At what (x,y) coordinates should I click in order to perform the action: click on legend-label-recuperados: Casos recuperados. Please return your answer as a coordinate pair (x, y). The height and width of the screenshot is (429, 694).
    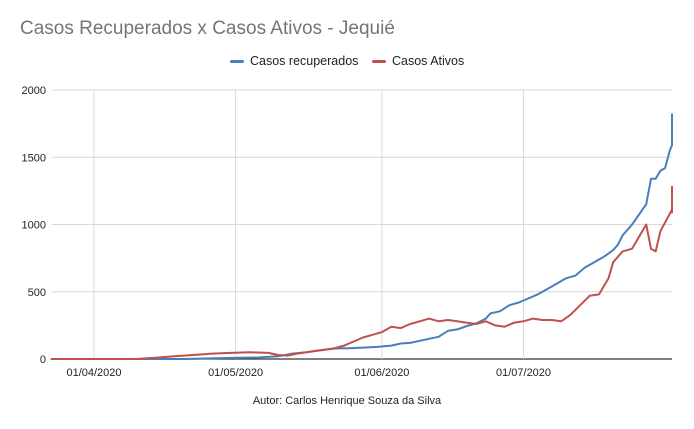
    Looking at the image, I should click on (304, 61).